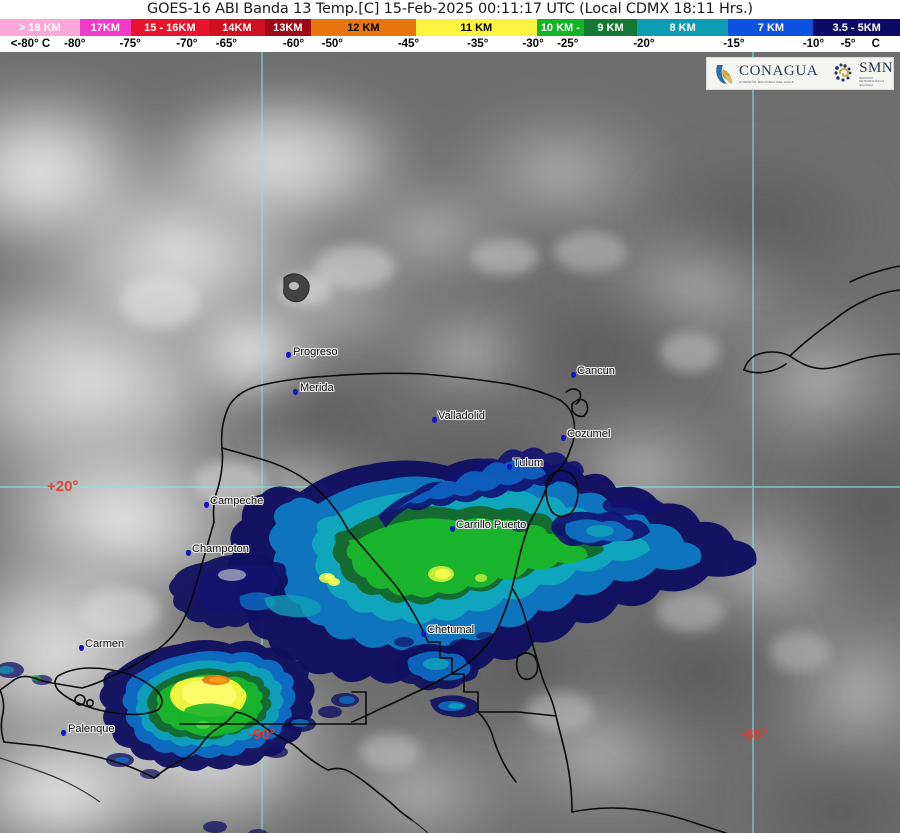  What do you see at coordinates (724, 74) in the screenshot?
I see `conagua-eagle-icon` at bounding box center [724, 74].